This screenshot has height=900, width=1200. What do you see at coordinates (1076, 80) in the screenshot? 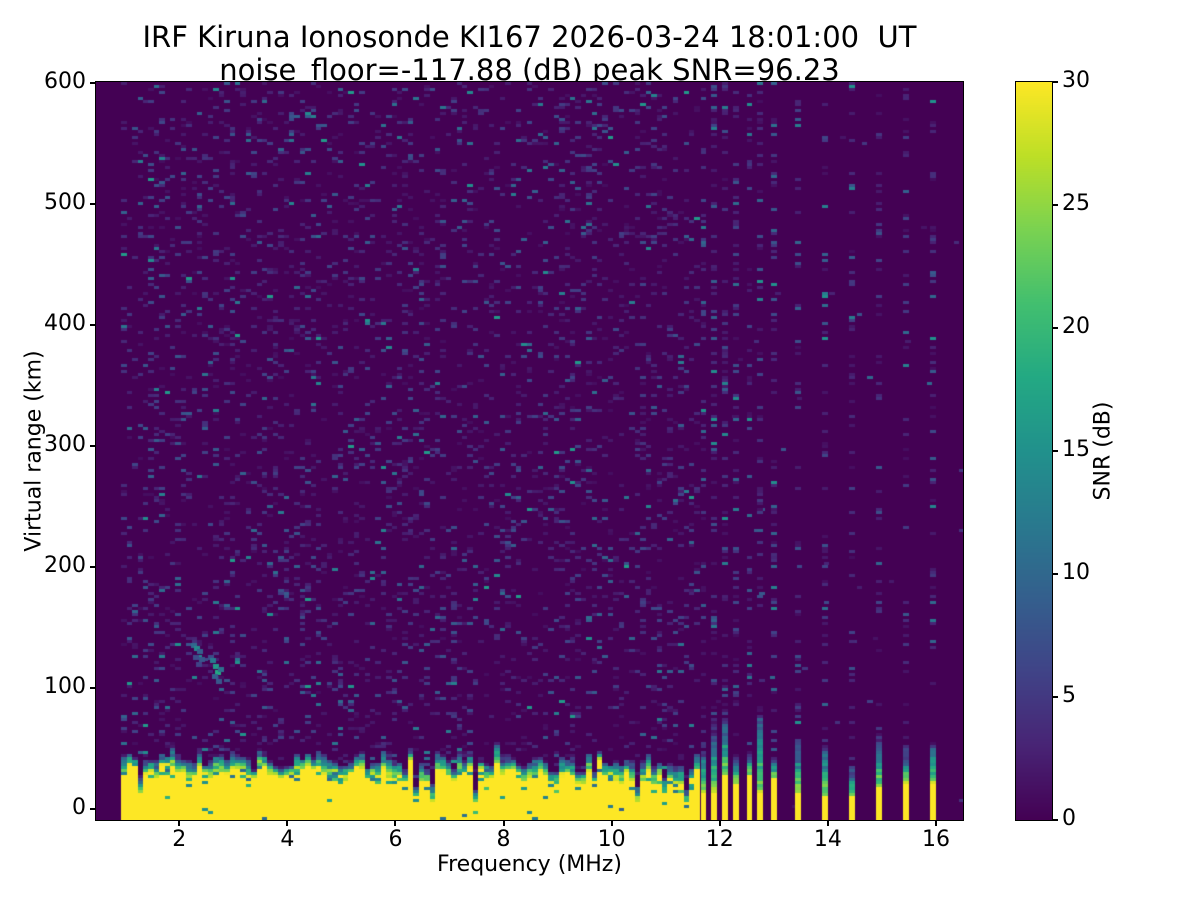
I see `colorbar-tick-label: 30` at bounding box center [1076, 80].